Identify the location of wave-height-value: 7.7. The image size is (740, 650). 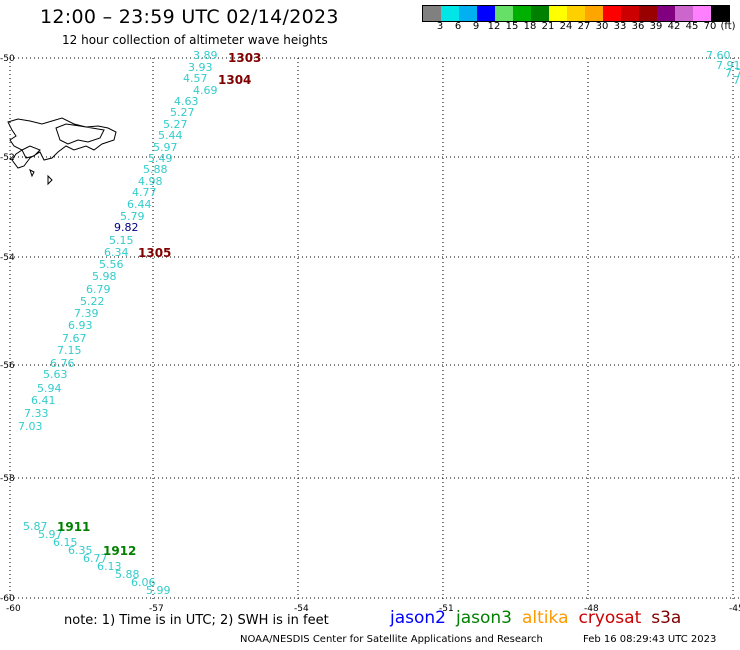
(732, 73).